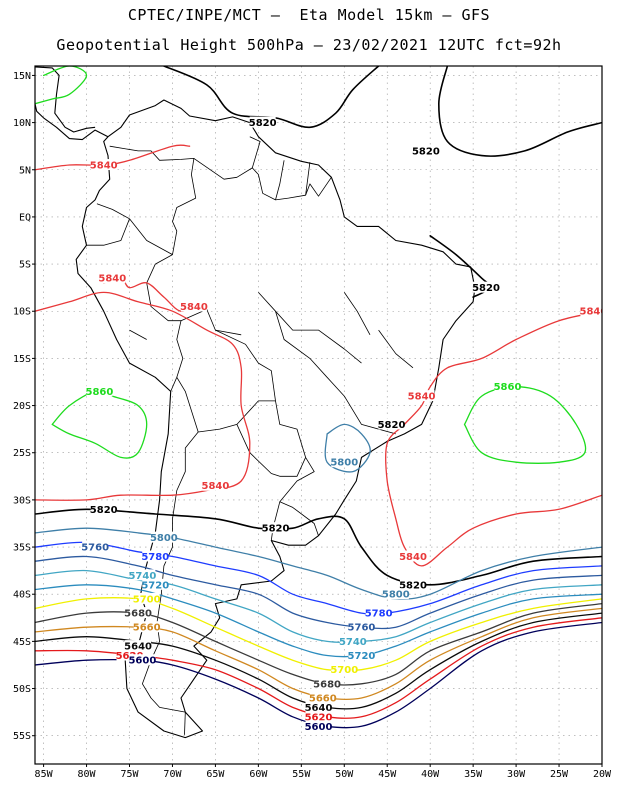  I want to click on lat-tick-label: 10N, so click(22, 123).